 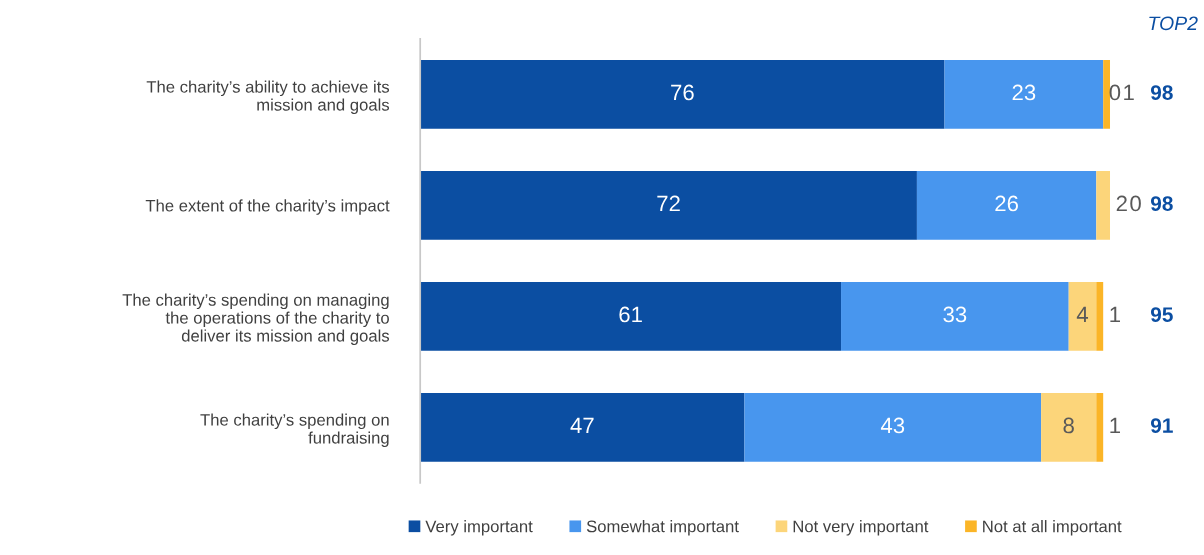 What do you see at coordinates (1121, 203) in the screenshot?
I see `data-label: 2` at bounding box center [1121, 203].